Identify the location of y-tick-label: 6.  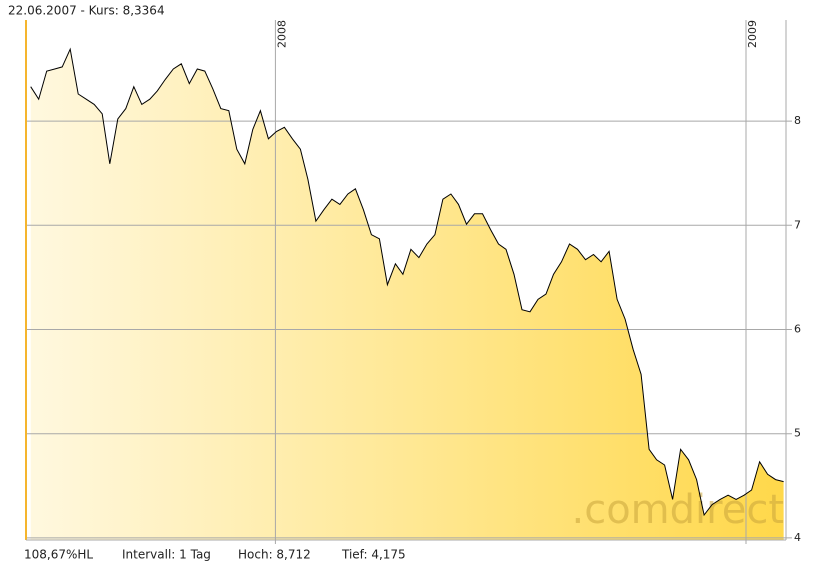
(797, 328).